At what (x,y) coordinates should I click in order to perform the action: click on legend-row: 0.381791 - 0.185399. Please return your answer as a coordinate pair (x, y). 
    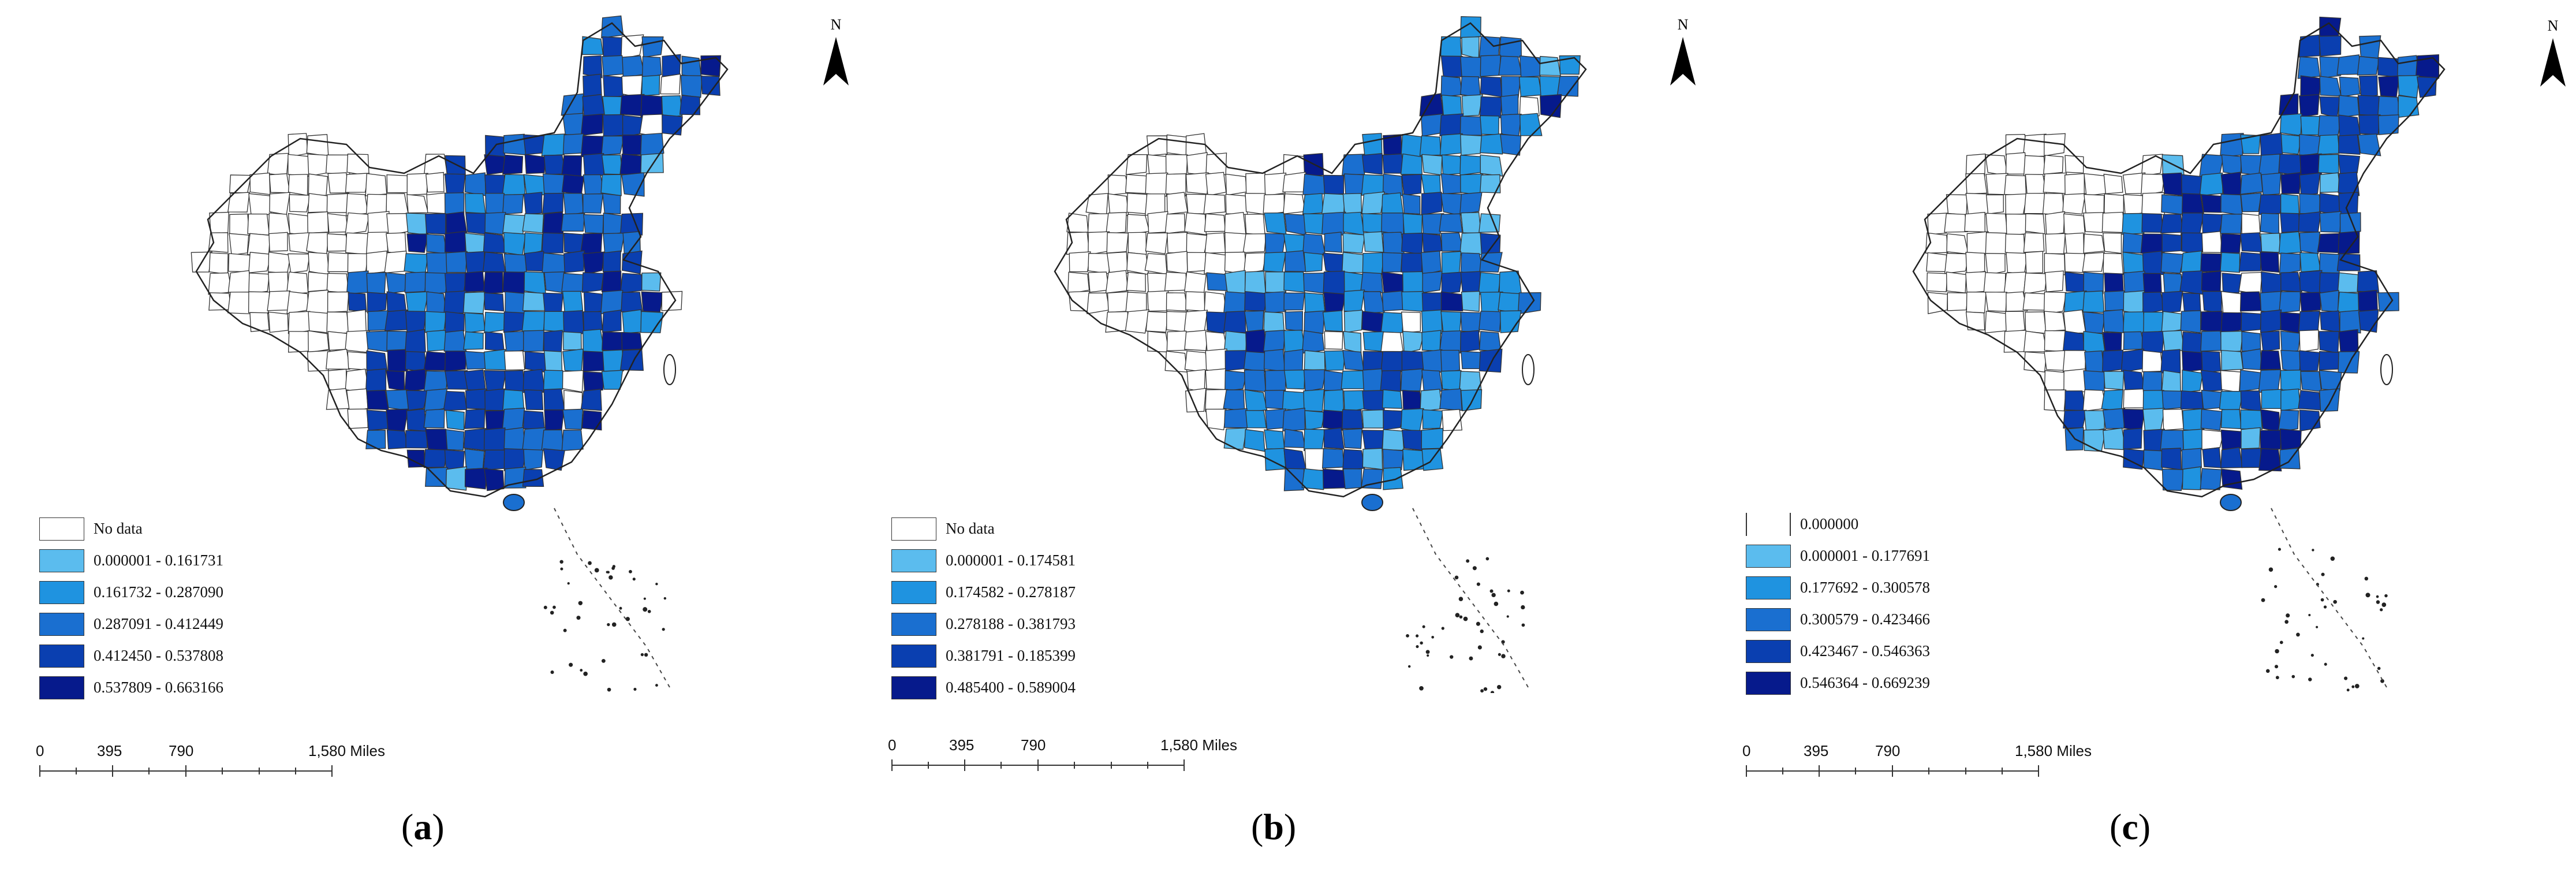
    Looking at the image, I should click on (1064, 657).